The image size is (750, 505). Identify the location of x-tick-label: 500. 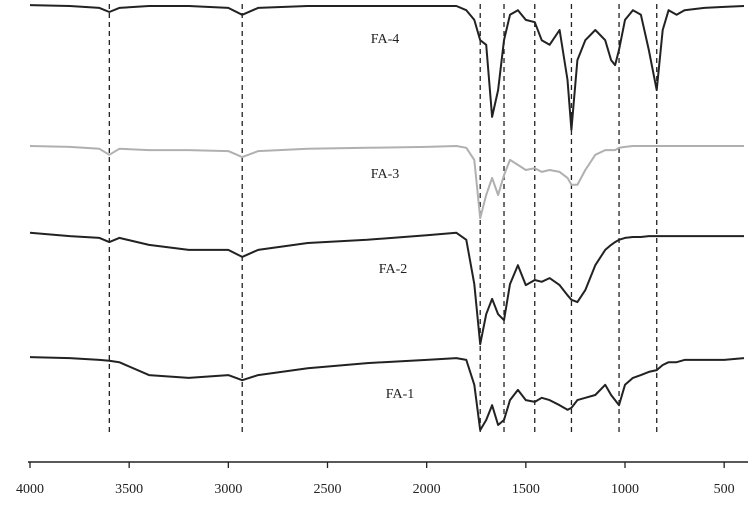
(724, 489).